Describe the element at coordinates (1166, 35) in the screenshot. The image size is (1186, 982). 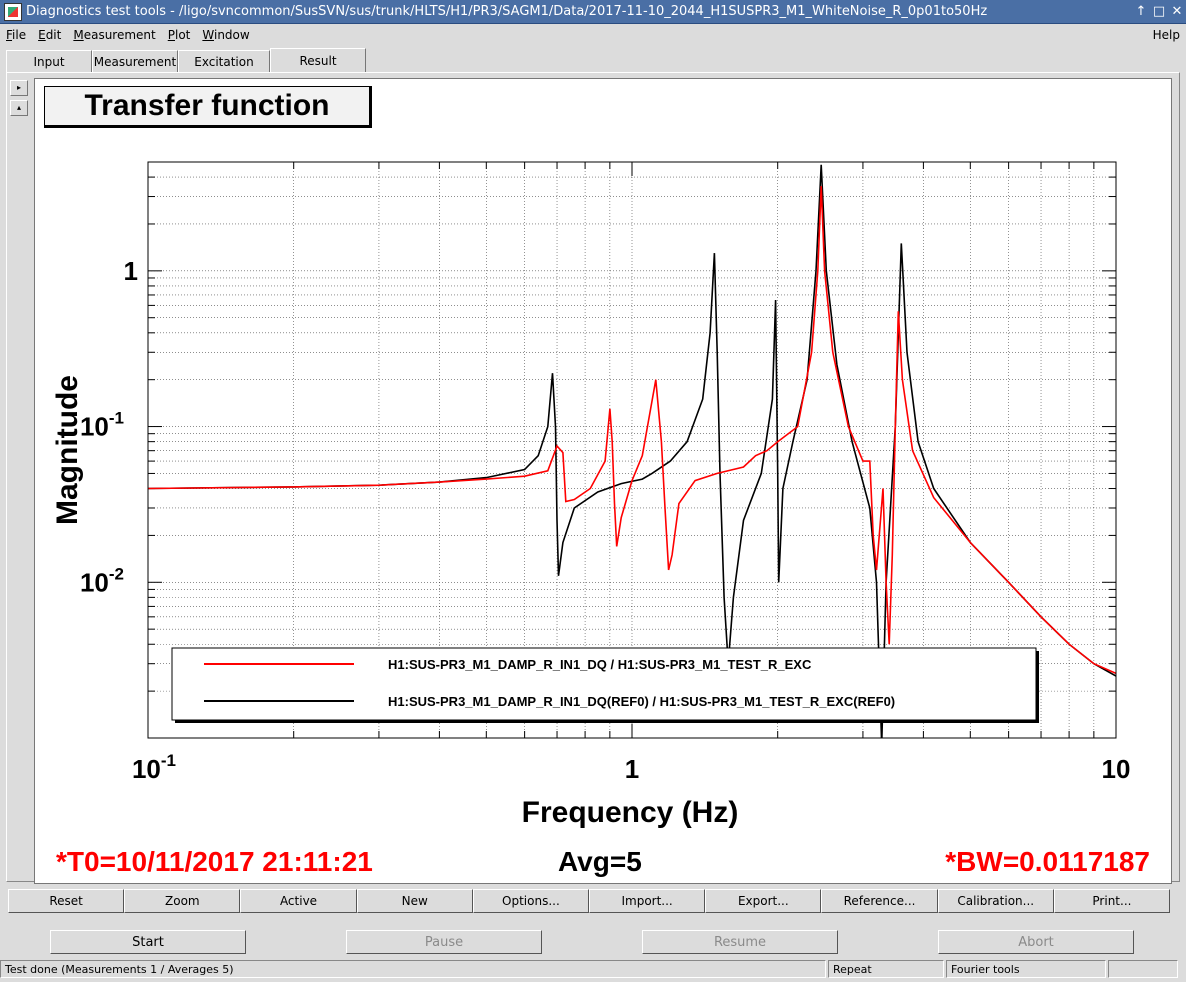
I see `menu-help: Help` at that location.